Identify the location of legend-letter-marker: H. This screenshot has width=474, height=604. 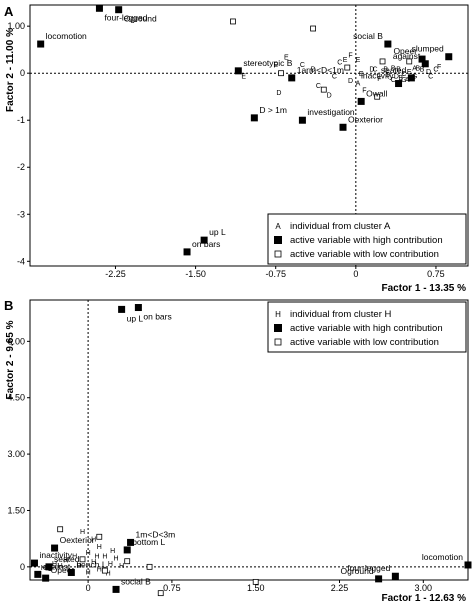
(278, 314).